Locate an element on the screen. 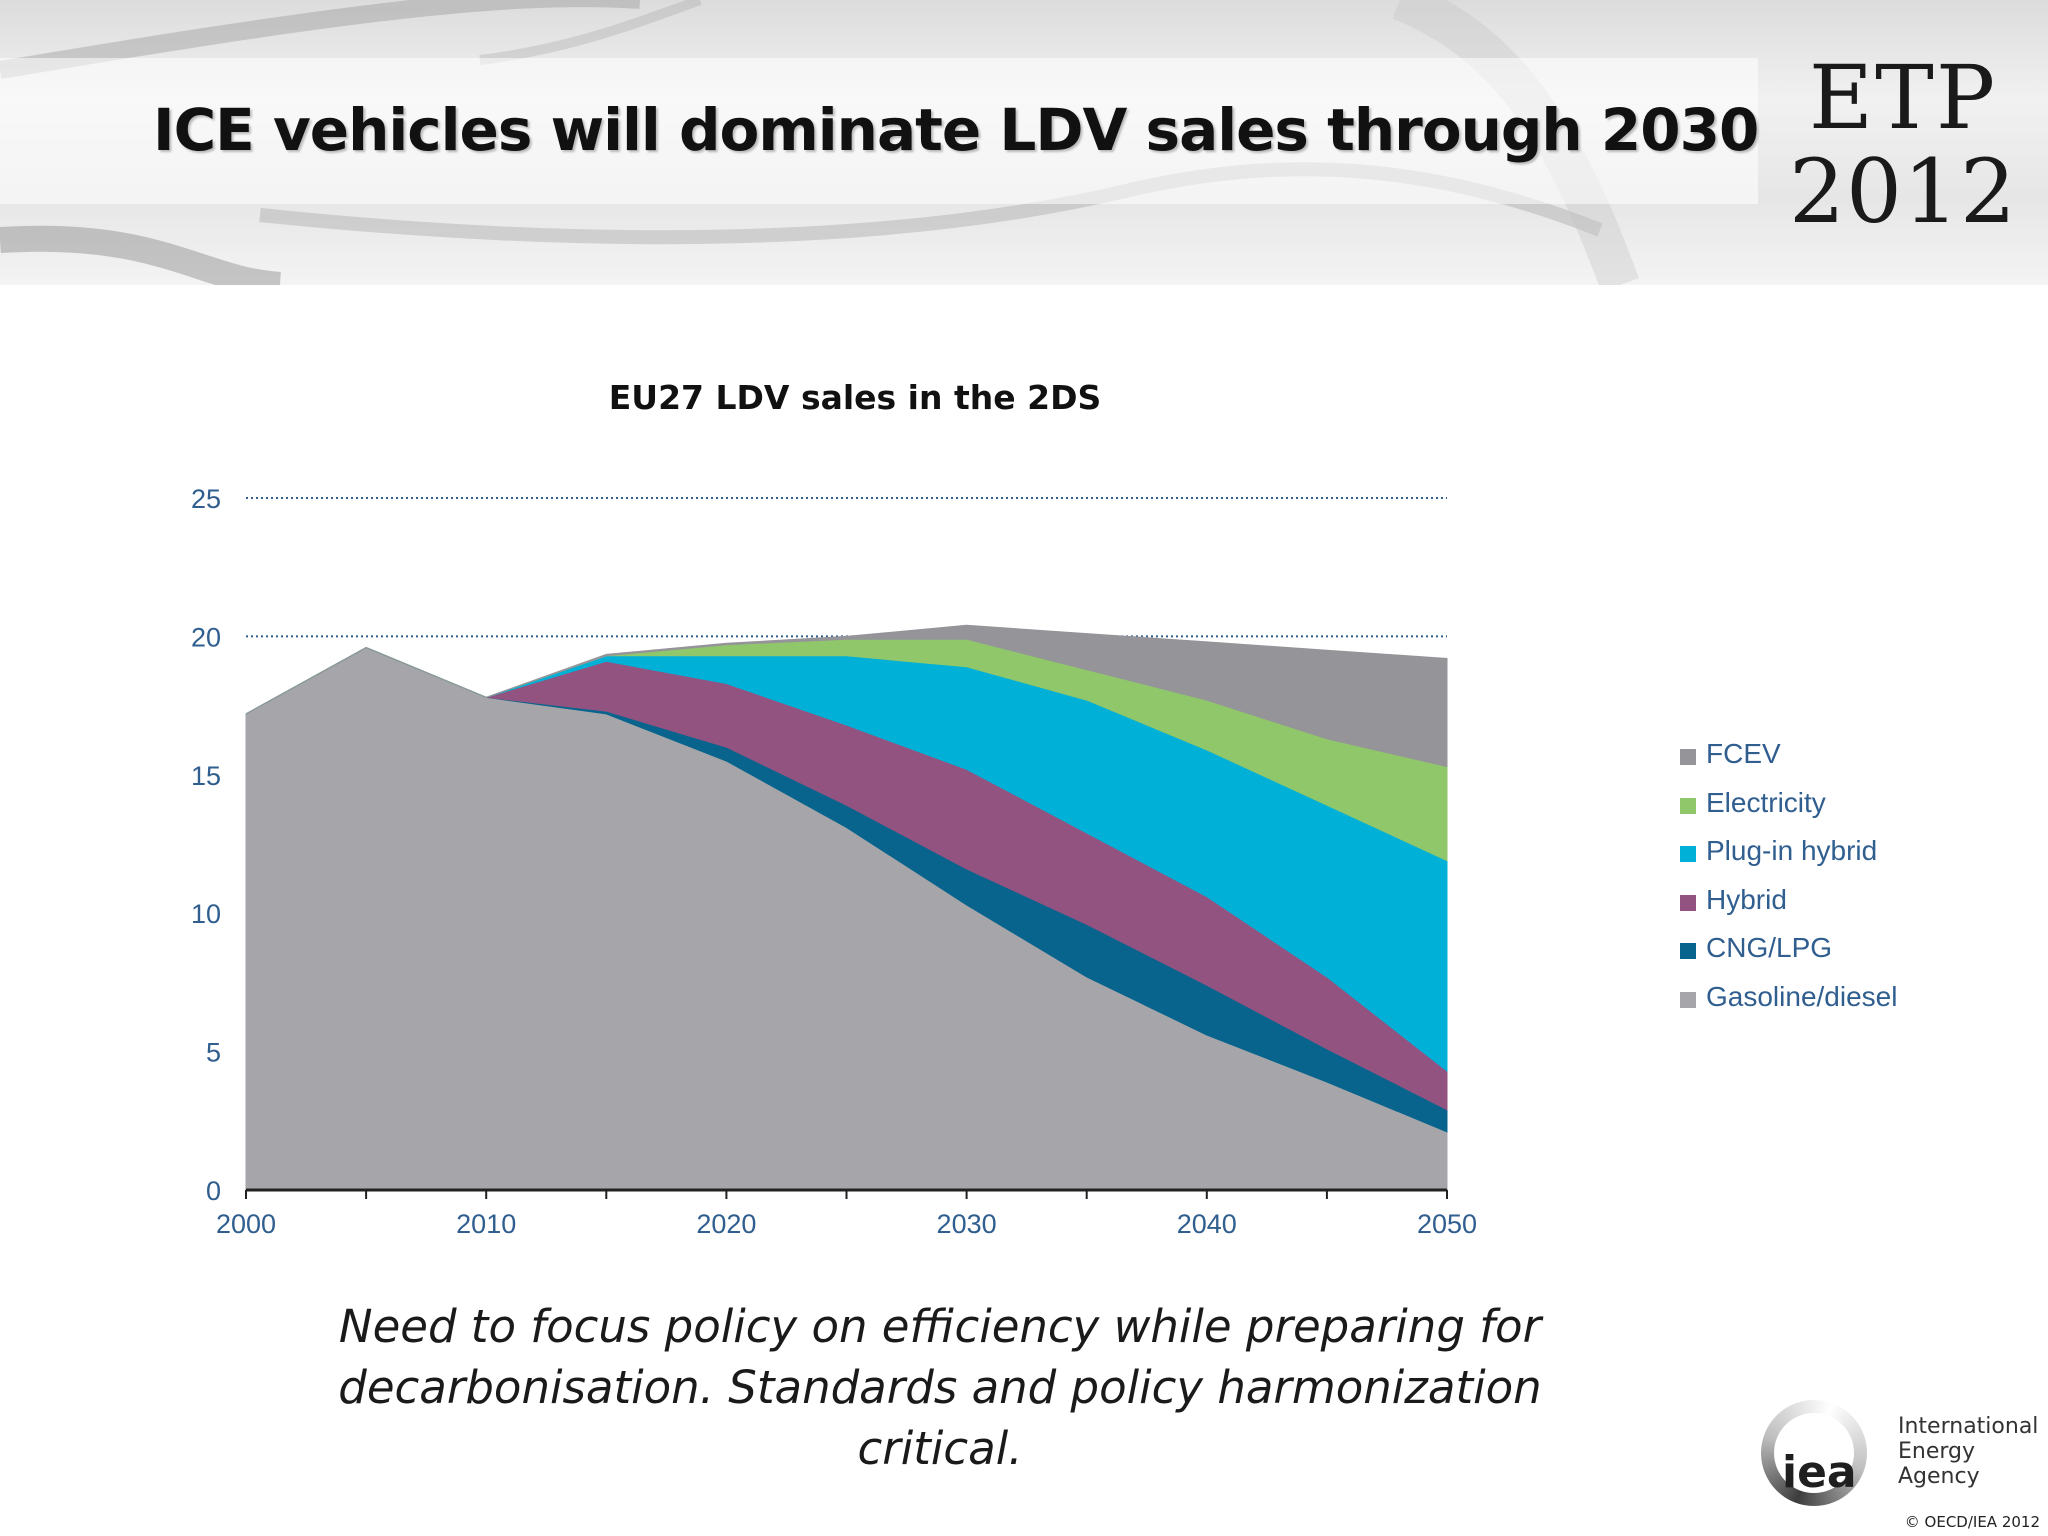 The image size is (2048, 1536). iea-logo-name: International Energy Agency is located at coordinates (1973, 1451).